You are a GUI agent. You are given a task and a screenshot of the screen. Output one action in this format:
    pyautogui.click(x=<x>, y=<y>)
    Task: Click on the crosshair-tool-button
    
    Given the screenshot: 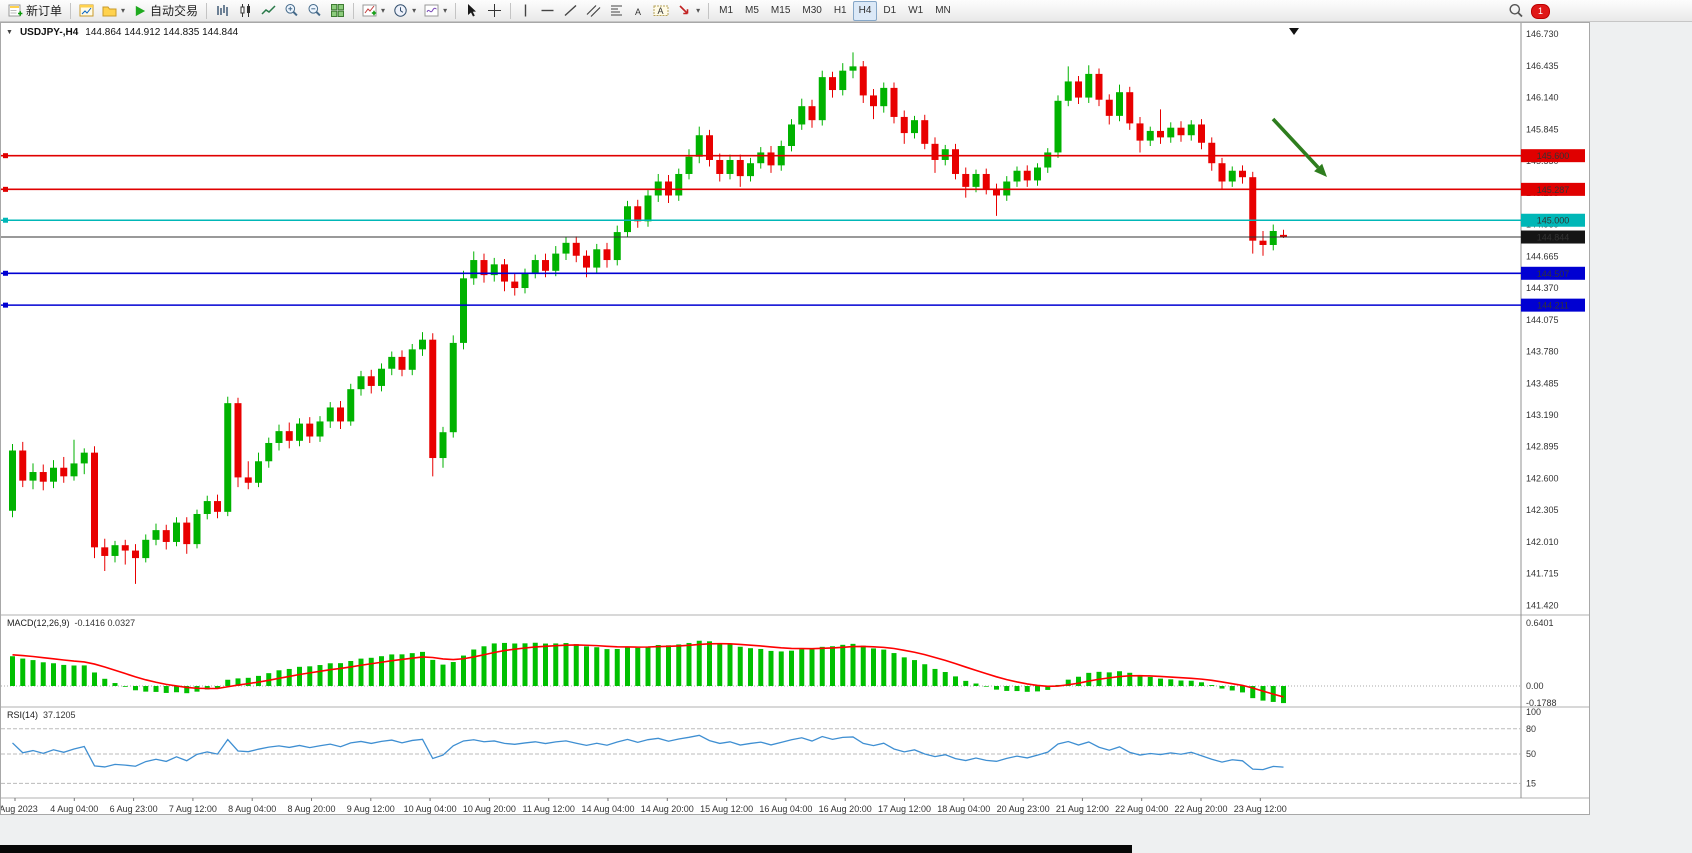 What is the action you would take?
    pyautogui.click(x=494, y=11)
    